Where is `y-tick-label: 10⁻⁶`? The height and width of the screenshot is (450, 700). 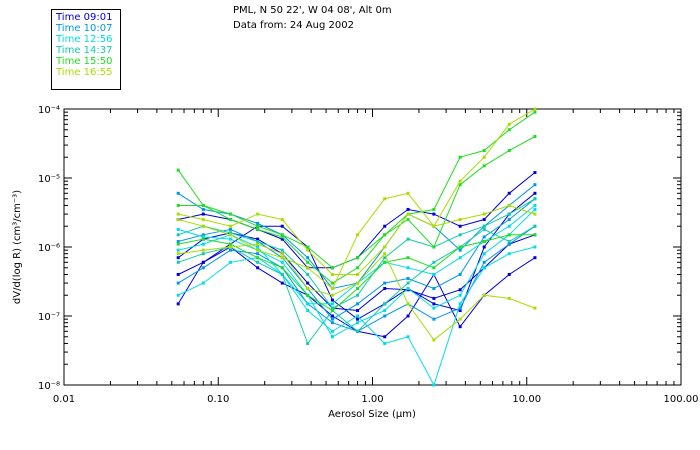 y-tick-label: 10⁻⁶ is located at coordinates (49, 248).